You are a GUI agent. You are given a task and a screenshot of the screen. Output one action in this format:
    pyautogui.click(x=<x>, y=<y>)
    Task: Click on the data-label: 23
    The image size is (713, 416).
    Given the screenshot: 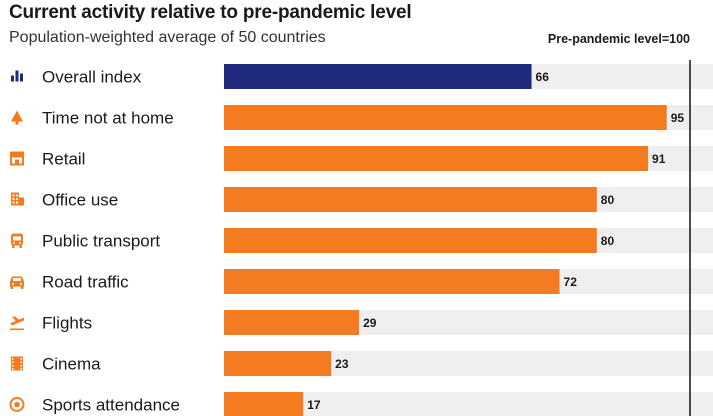 What is the action you would take?
    pyautogui.click(x=342, y=364)
    